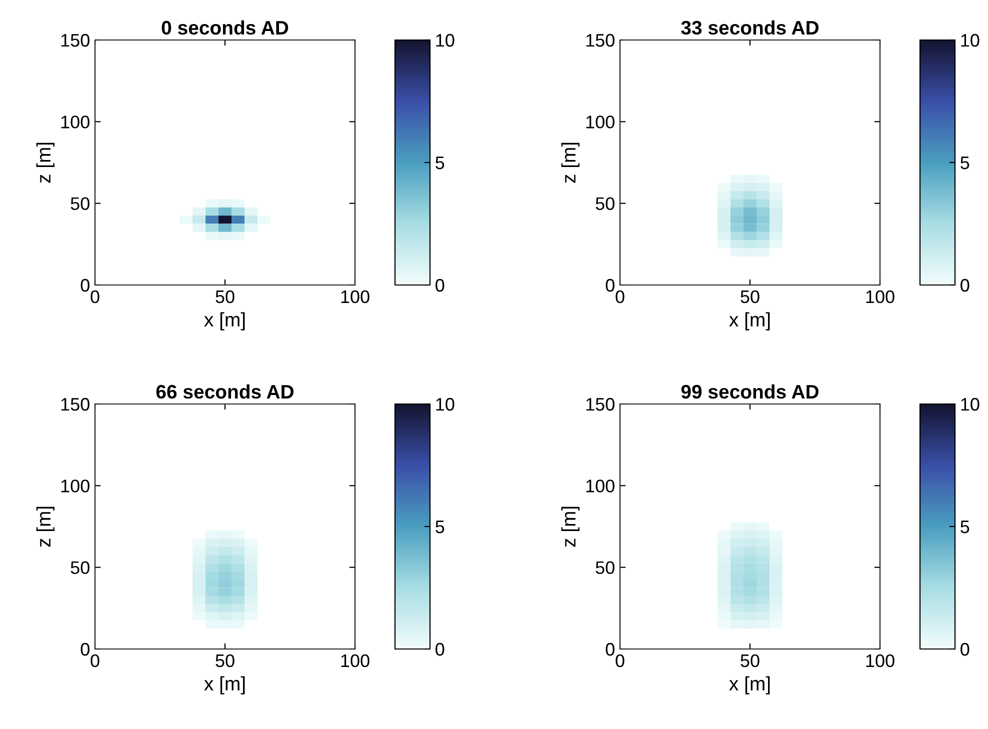 This screenshot has height=729, width=988. Describe the element at coordinates (750, 391) in the screenshot. I see `chart-title: 99 seconds AD` at that location.